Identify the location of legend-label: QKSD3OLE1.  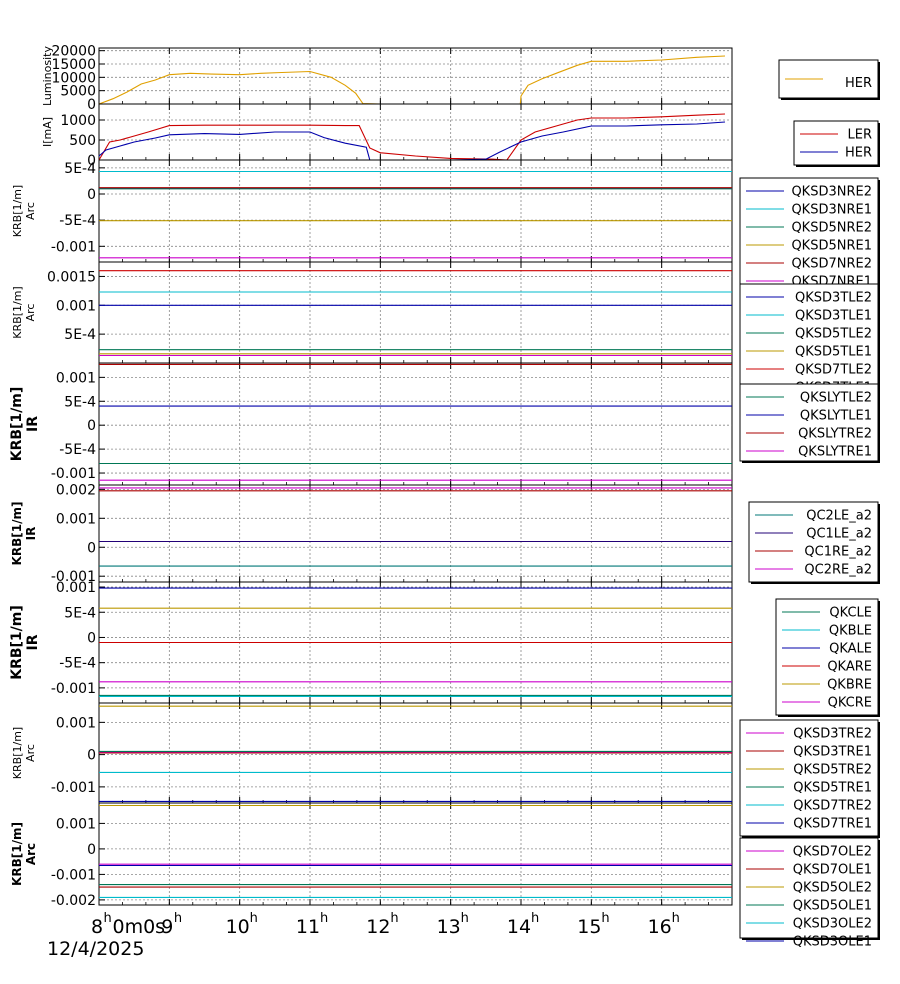
(832, 942).